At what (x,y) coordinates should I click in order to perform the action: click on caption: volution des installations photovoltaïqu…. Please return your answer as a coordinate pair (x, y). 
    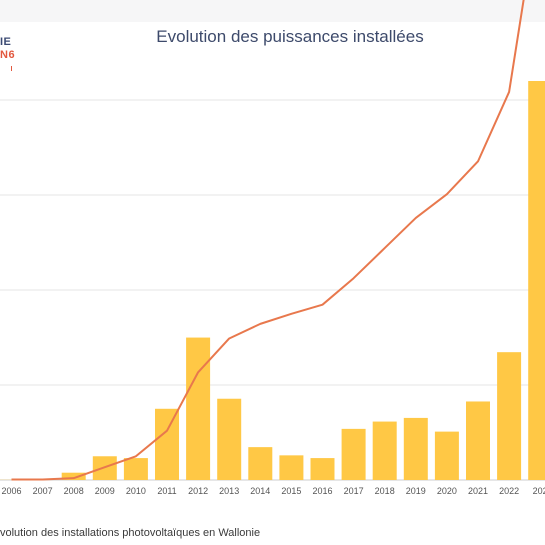
    Looking at the image, I should click on (130, 533).